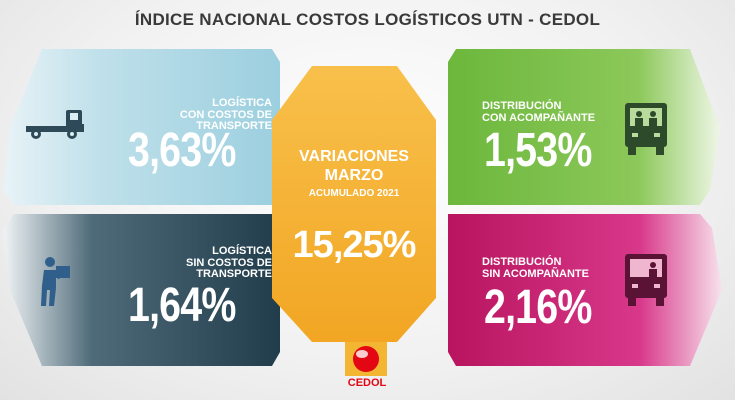  What do you see at coordinates (646, 129) in the screenshot?
I see `truck-front-two-people-icon` at bounding box center [646, 129].